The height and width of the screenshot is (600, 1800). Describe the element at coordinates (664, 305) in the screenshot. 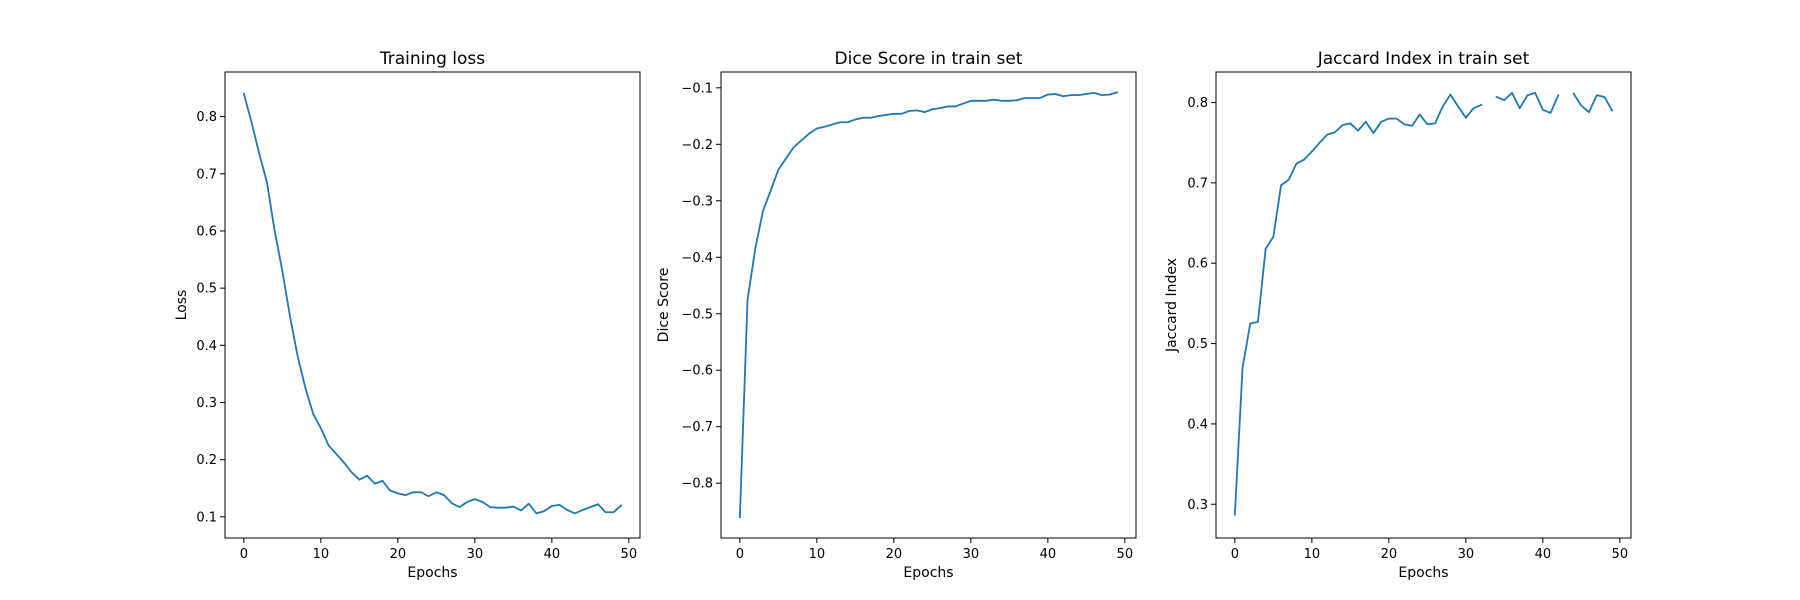

I see `y-axis-label: Dice Score` at that location.